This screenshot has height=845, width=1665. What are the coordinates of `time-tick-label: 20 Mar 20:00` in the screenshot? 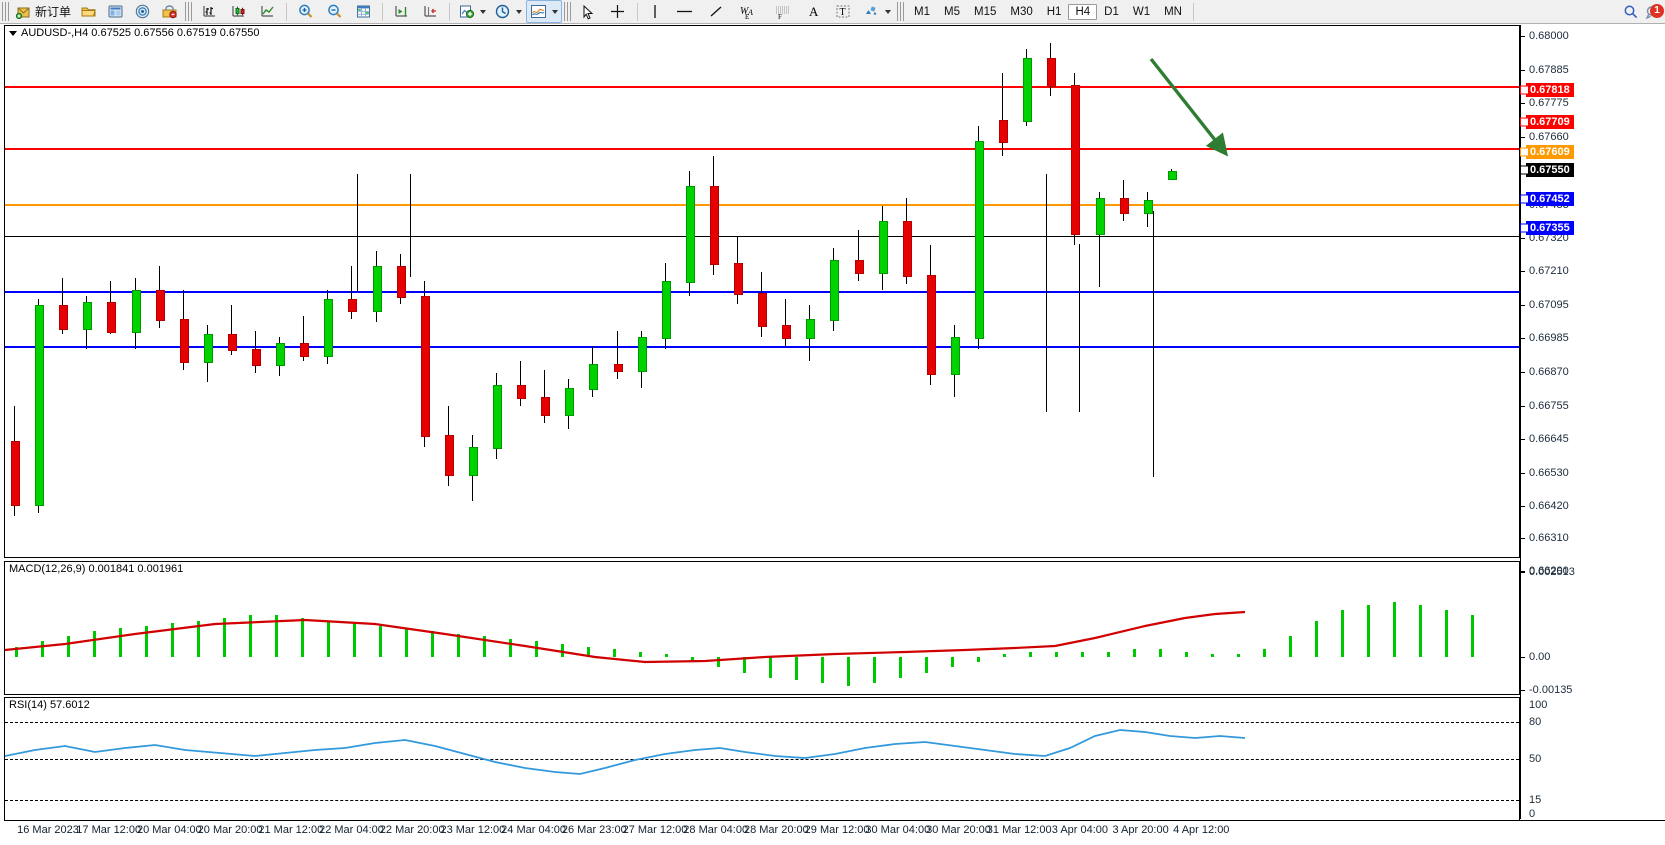 It's located at (230, 830).